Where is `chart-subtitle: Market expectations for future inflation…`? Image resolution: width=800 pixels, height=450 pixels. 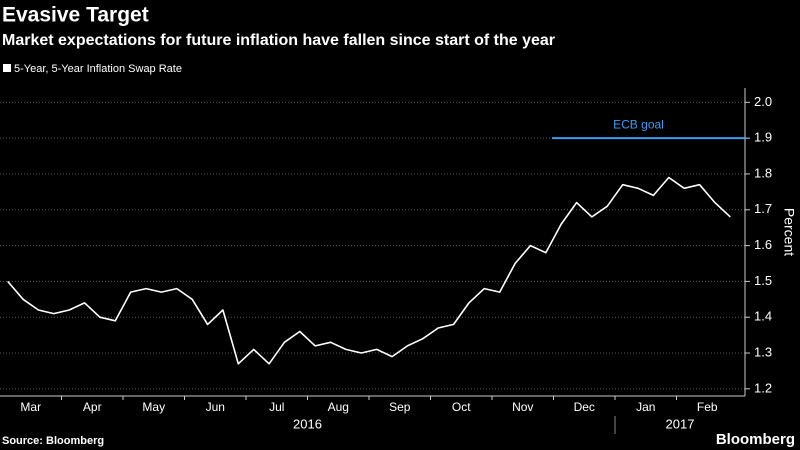
chart-subtitle: Market expectations for future inflation… is located at coordinates (278, 40).